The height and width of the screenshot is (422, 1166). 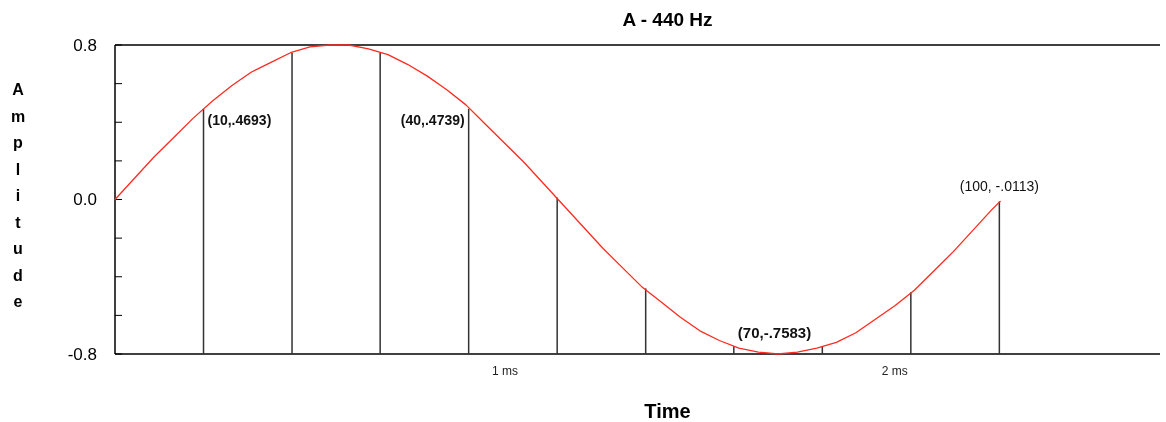 I want to click on chart-title: A - 440 Hz, so click(x=667, y=19).